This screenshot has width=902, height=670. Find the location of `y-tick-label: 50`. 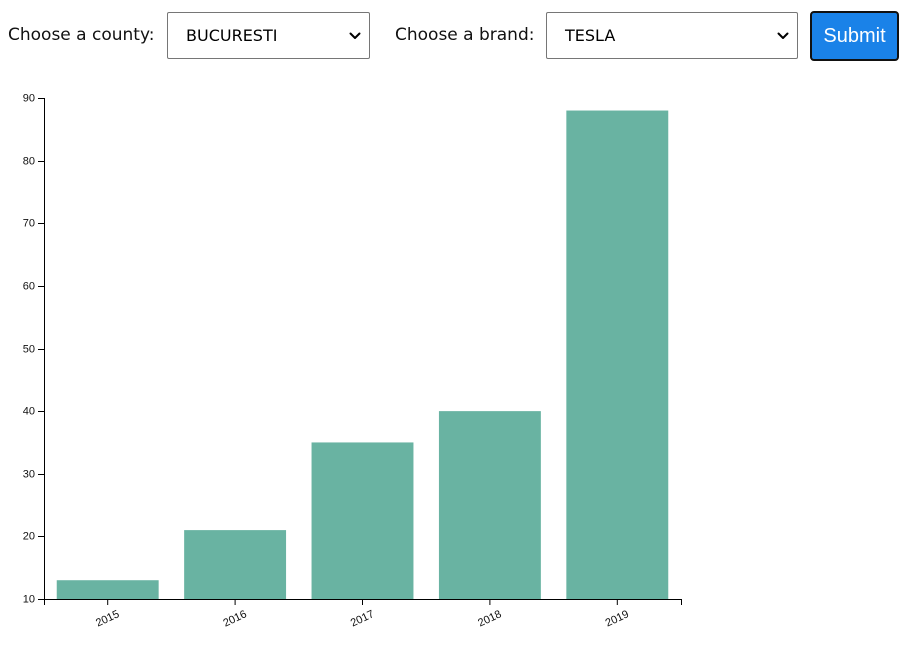

y-tick-label: 50 is located at coordinates (29, 349).